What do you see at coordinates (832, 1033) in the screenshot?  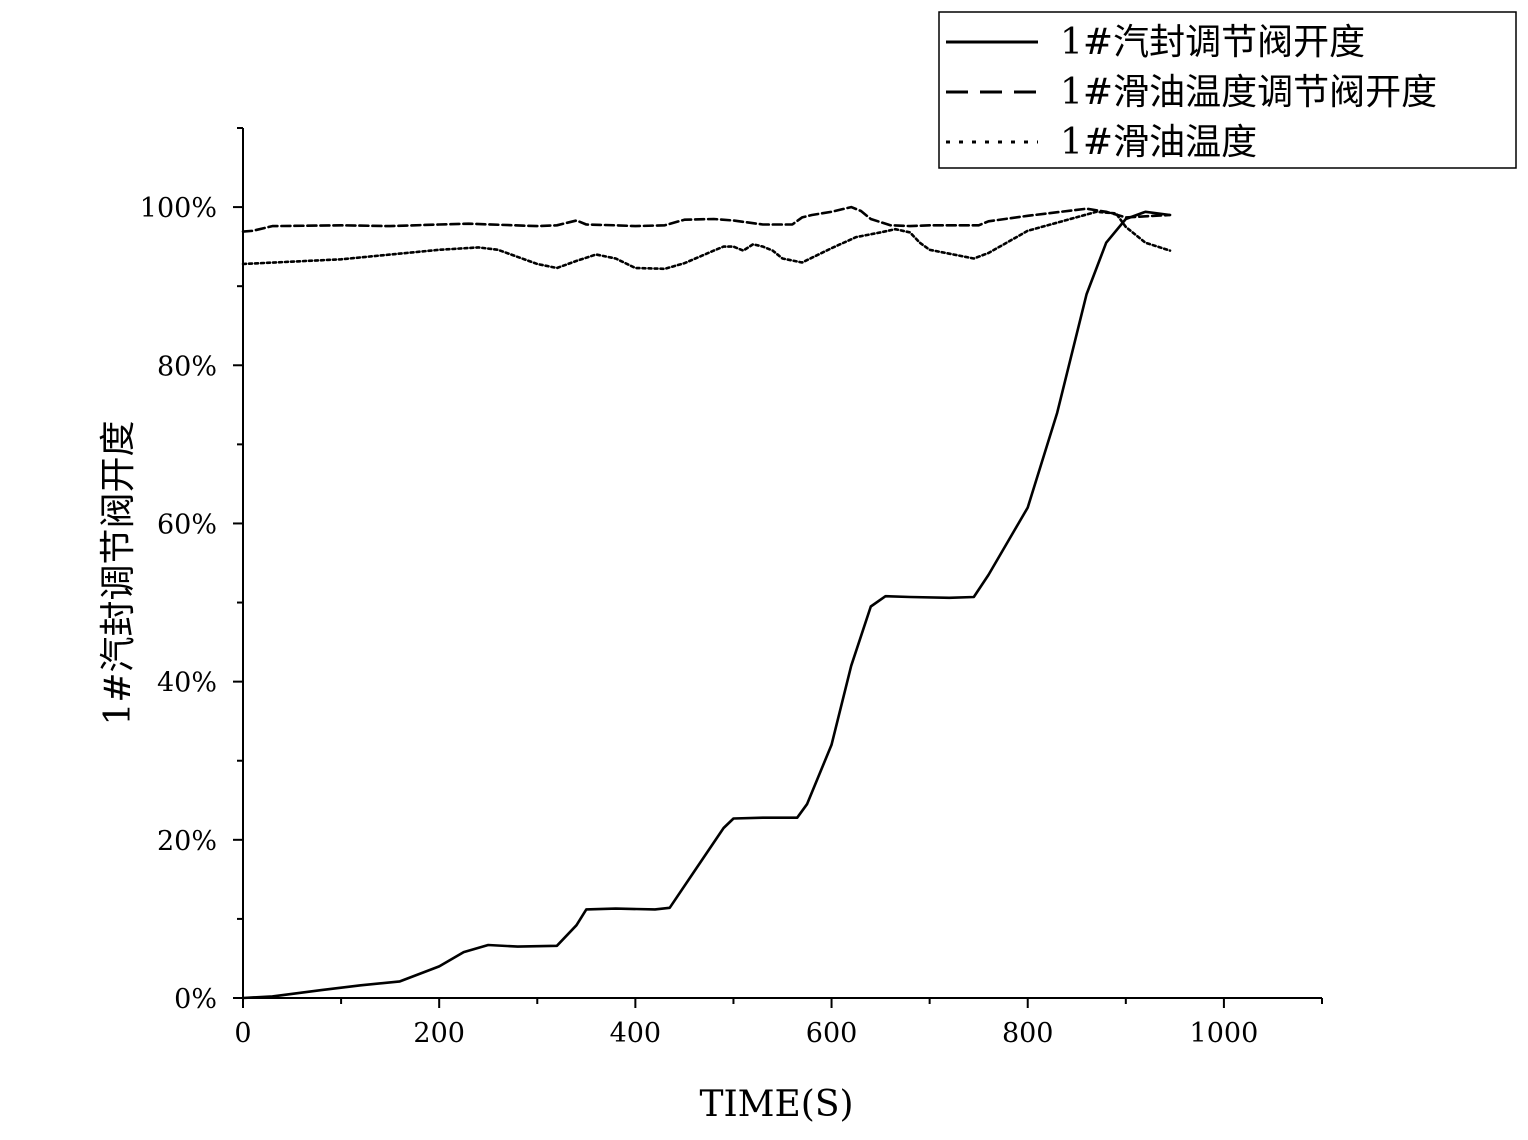 I see `x-tick-label: 600` at bounding box center [832, 1033].